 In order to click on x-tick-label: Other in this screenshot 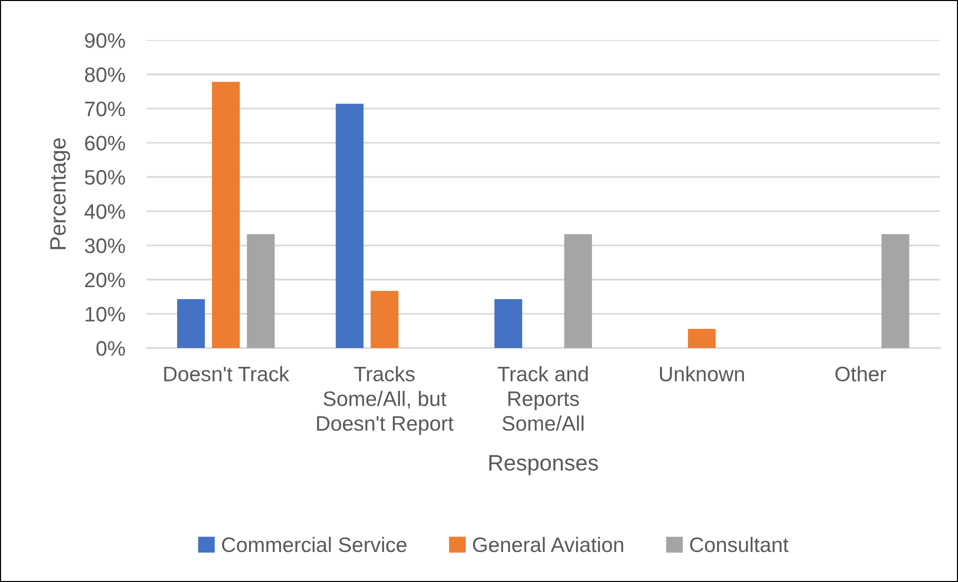, I will do `click(860, 374)`.